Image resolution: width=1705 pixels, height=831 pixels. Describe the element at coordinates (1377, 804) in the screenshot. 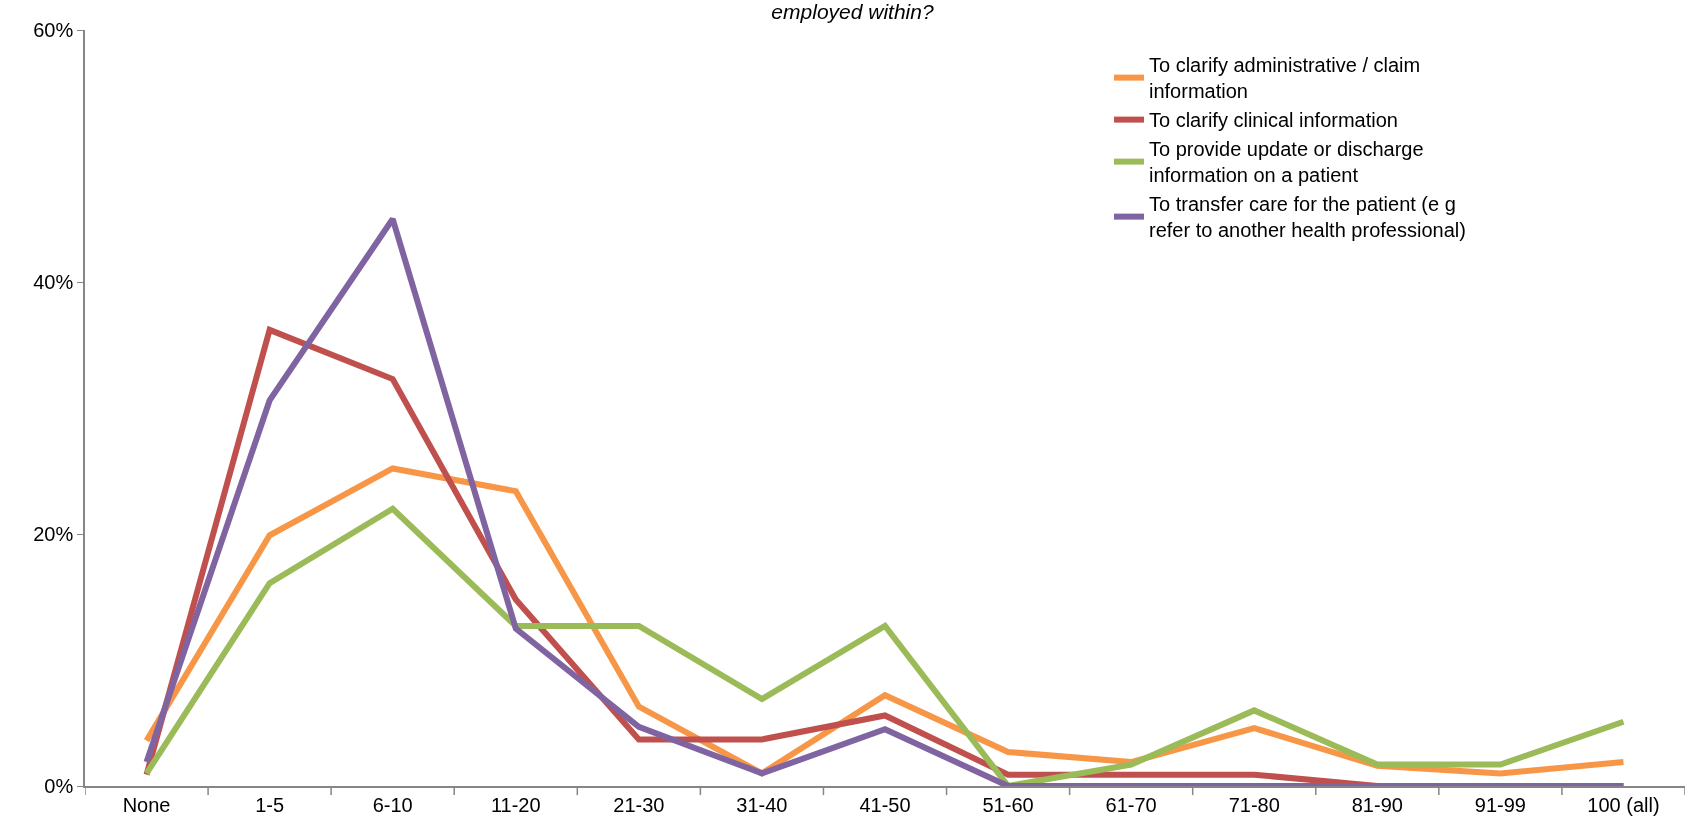

I see `x-tick-label: 81-90` at that location.